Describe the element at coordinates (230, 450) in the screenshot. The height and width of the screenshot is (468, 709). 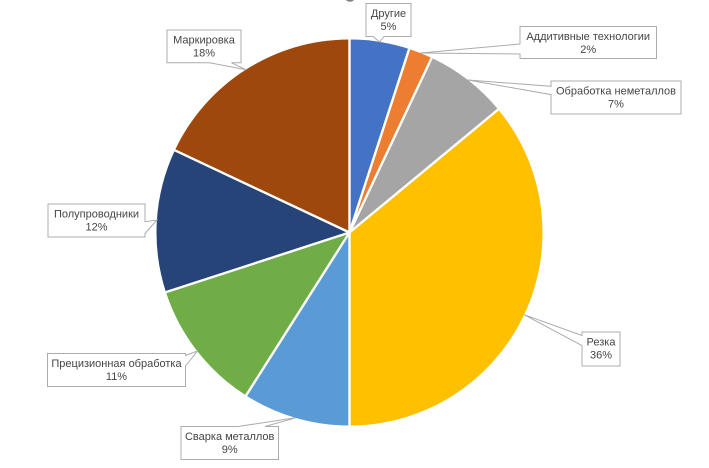
I see `svg-text: 9%` at that location.